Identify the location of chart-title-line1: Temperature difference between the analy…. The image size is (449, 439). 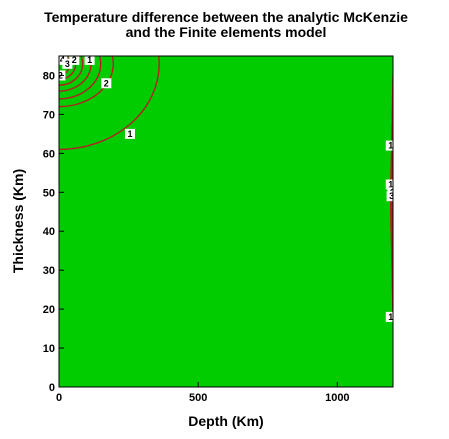
(226, 17).